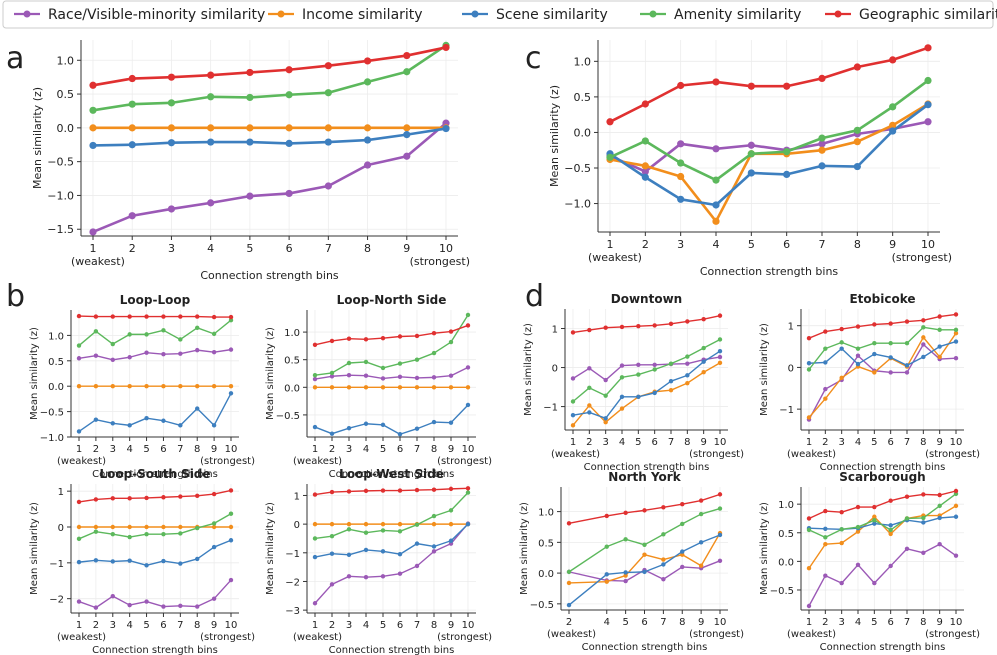 The height and width of the screenshot is (655, 997). What do you see at coordinates (882, 477) in the screenshot?
I see `chart-title: Scarborough` at bounding box center [882, 477].